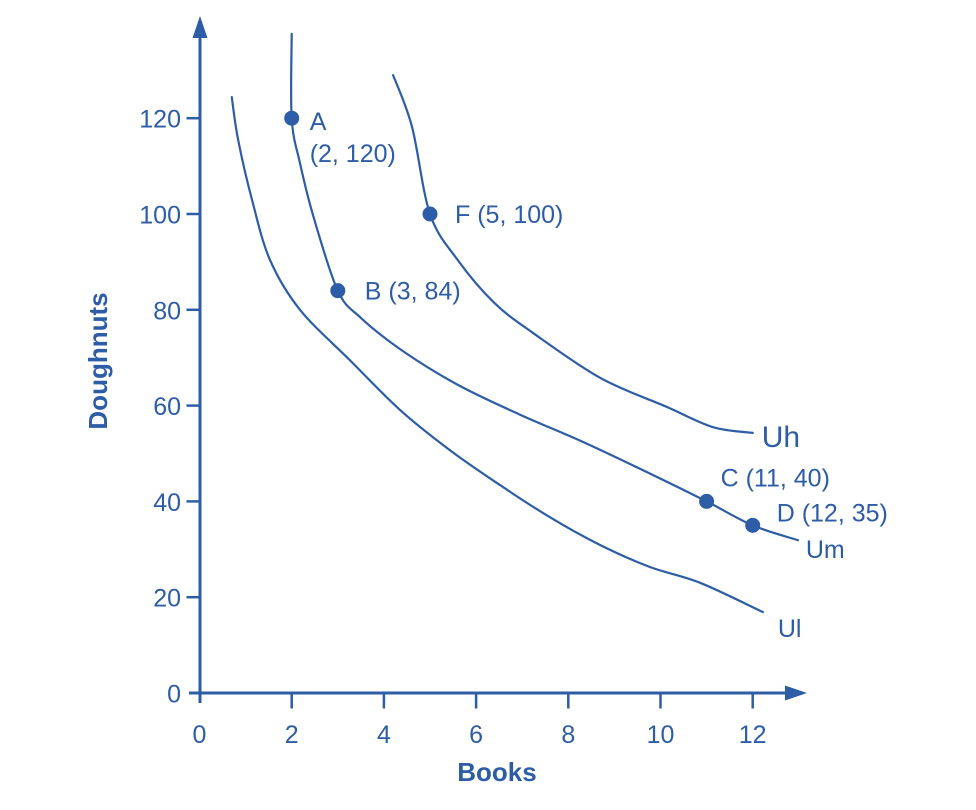 The height and width of the screenshot is (810, 976). I want to click on point-a-dot, so click(292, 118).